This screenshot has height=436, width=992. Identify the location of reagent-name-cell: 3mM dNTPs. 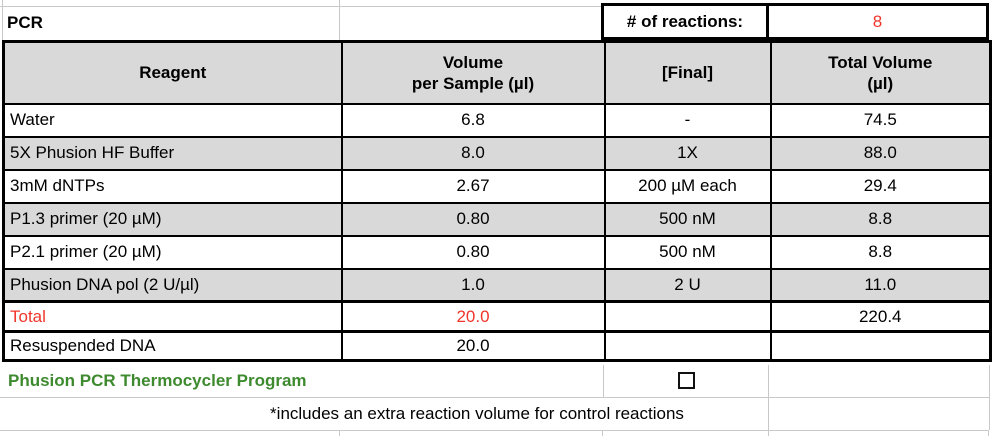
(172, 186).